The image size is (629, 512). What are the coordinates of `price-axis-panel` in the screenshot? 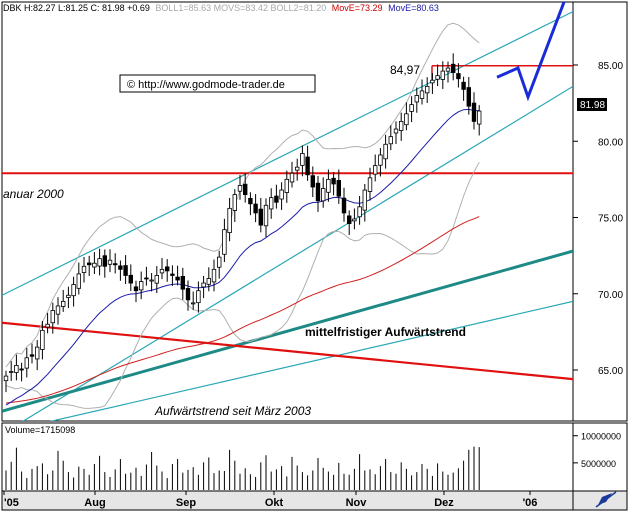 It's located at (600, 211).